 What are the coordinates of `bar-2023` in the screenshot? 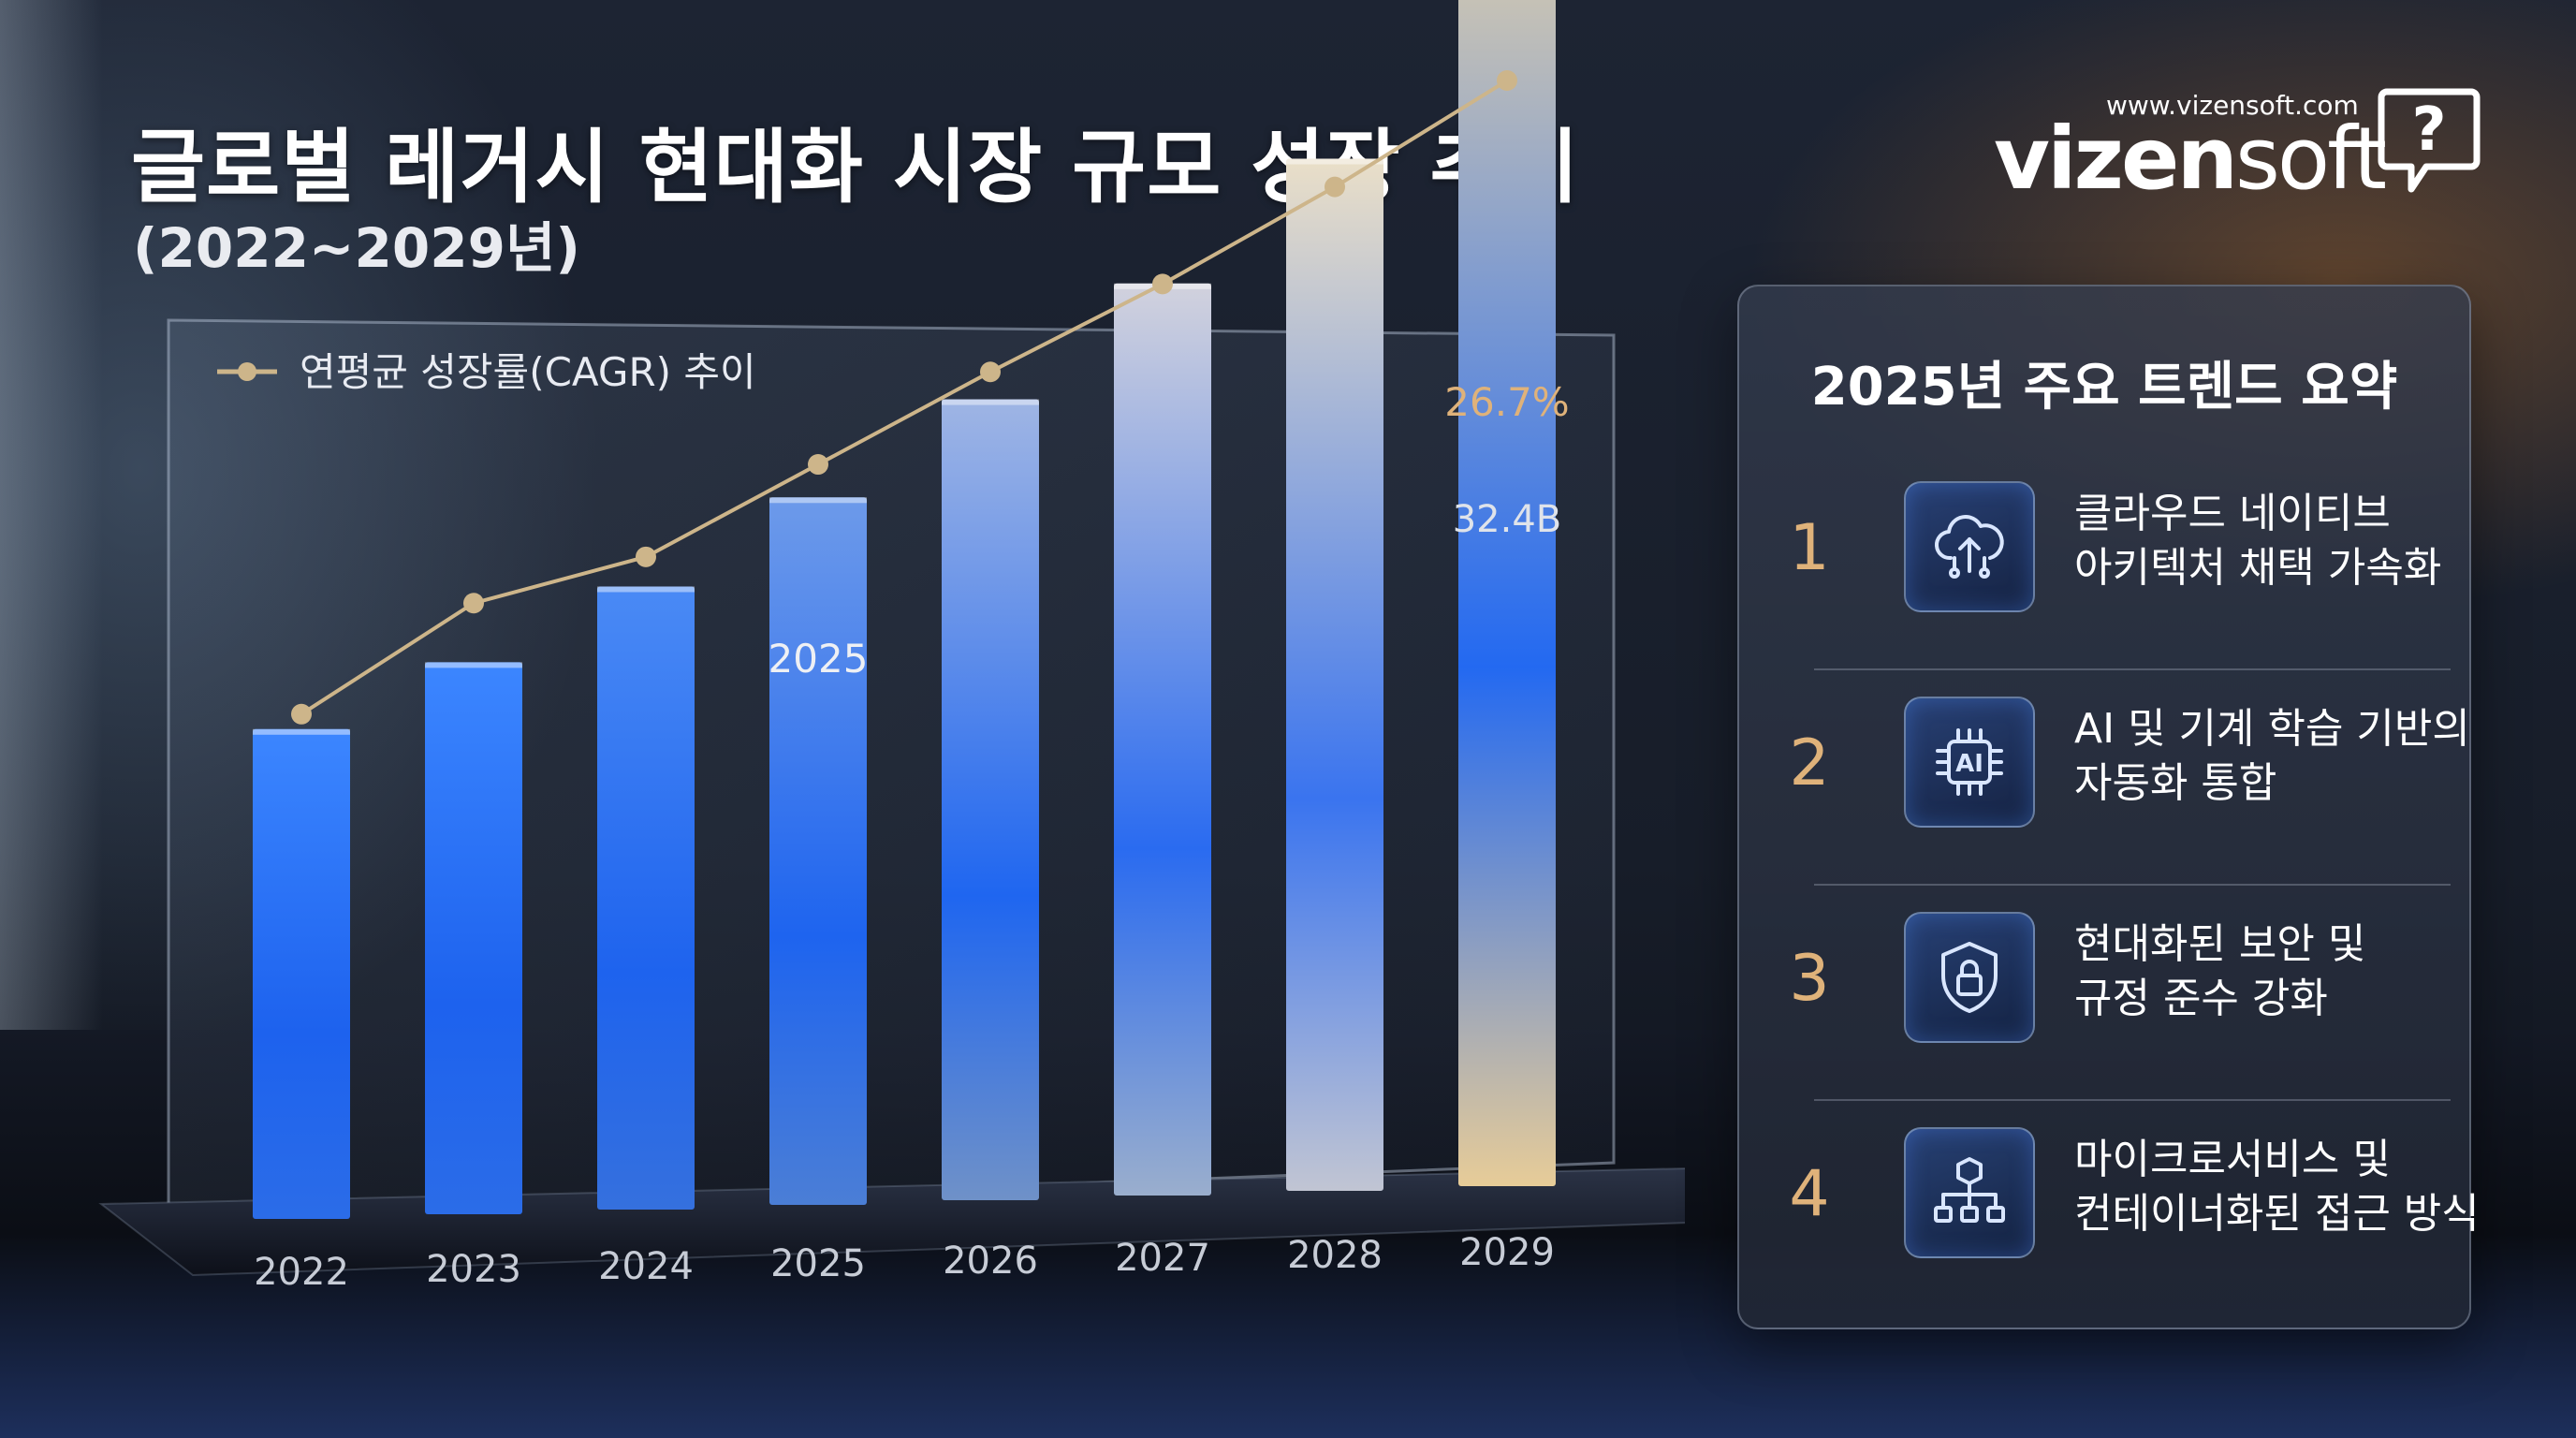 It's located at (473, 938).